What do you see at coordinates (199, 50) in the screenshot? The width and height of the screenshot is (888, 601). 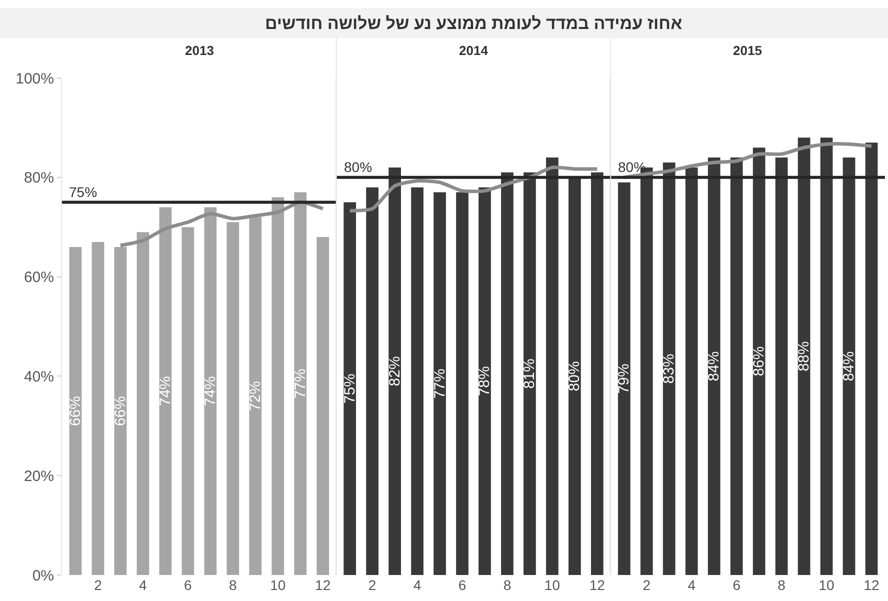 I see `chart-subtitle: 2013` at bounding box center [199, 50].